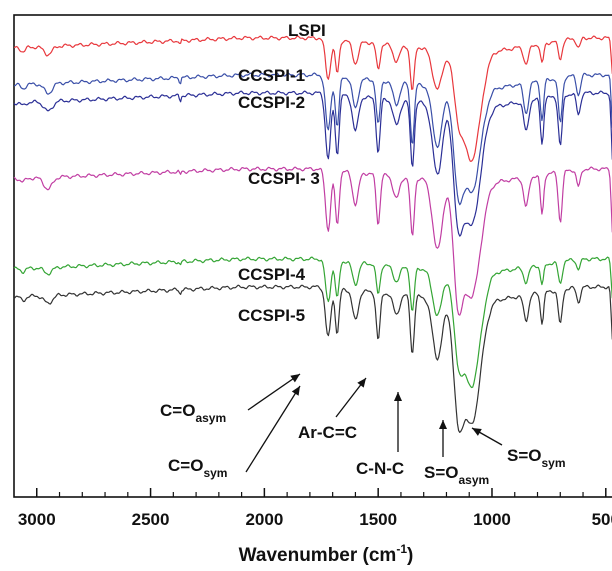  What do you see at coordinates (271, 315) in the screenshot?
I see `series-label: CCSPI-5` at bounding box center [271, 315].